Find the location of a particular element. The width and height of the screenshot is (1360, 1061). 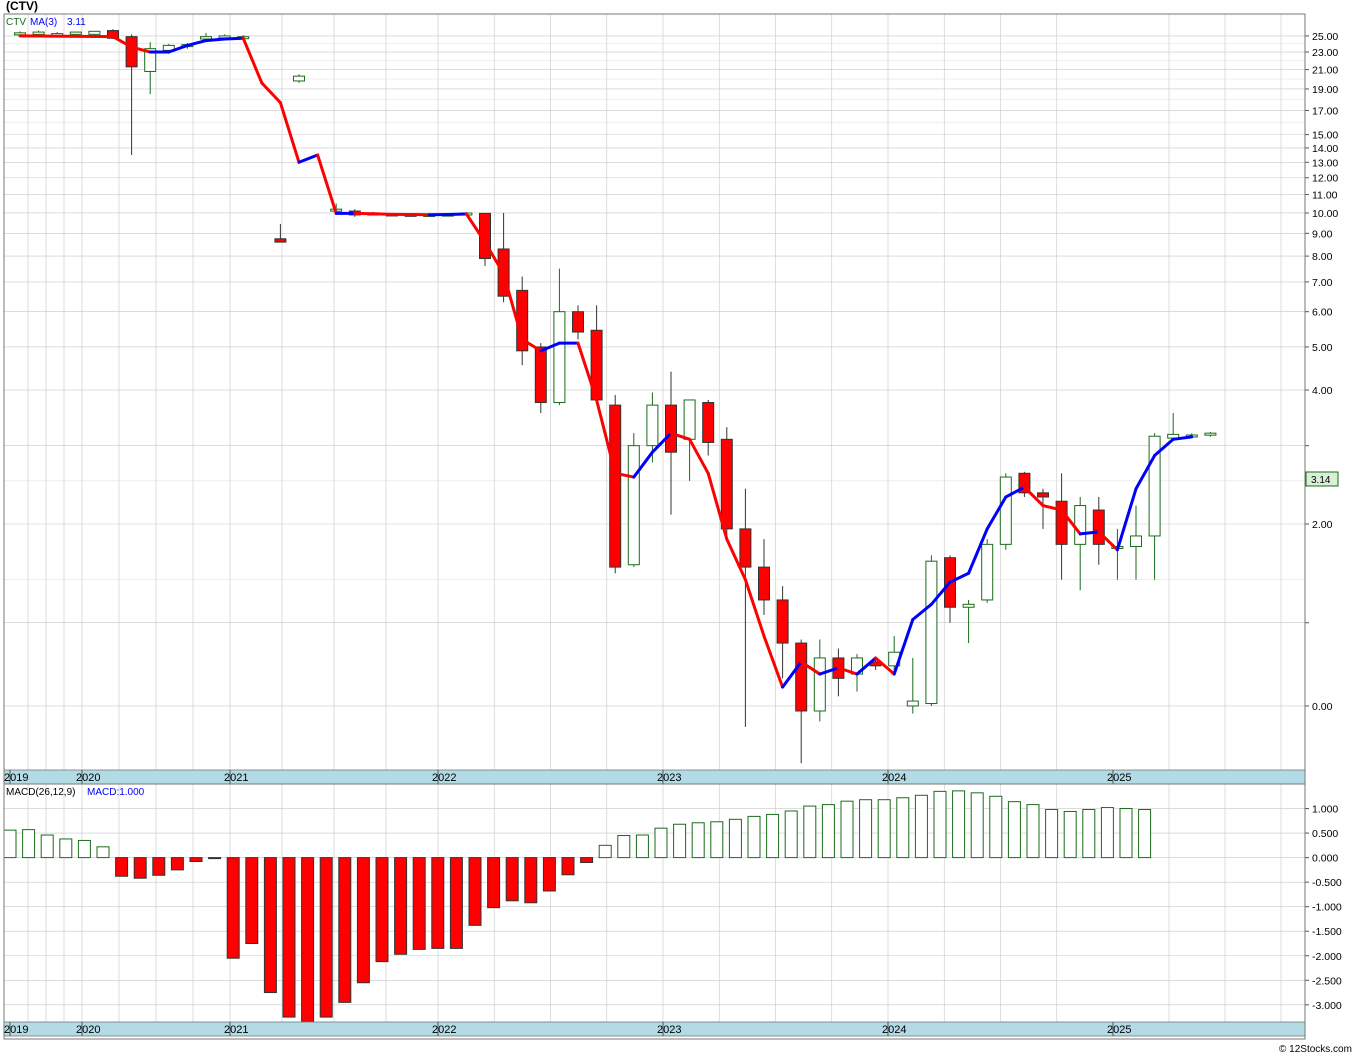

chart-title: (CTV) is located at coordinates (22, 6).